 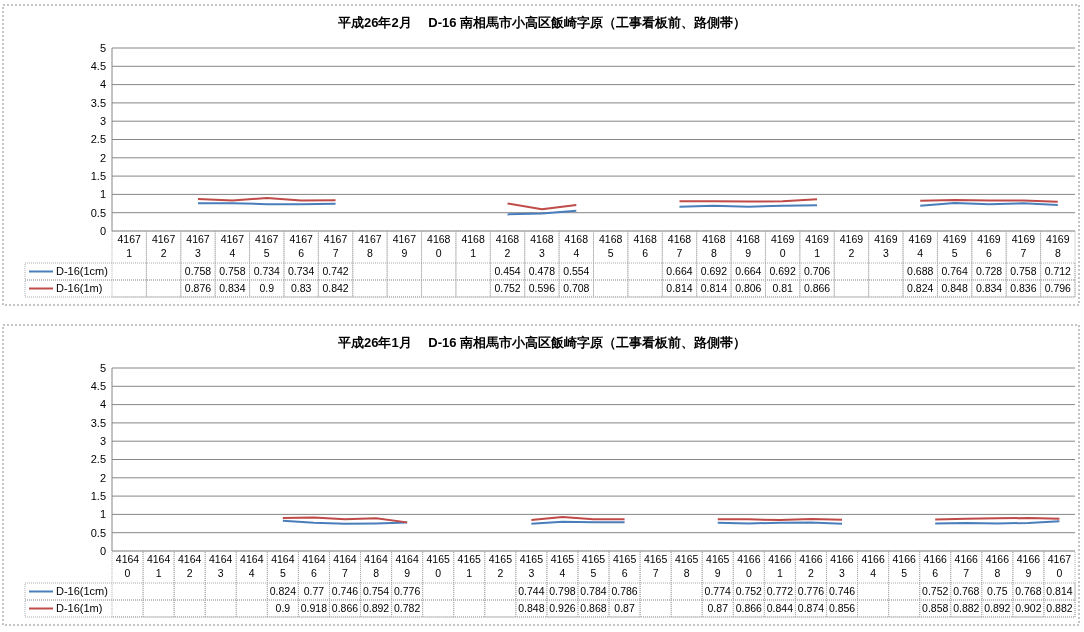 What do you see at coordinates (920, 271) in the screenshot?
I see `data-label: 0.688` at bounding box center [920, 271].